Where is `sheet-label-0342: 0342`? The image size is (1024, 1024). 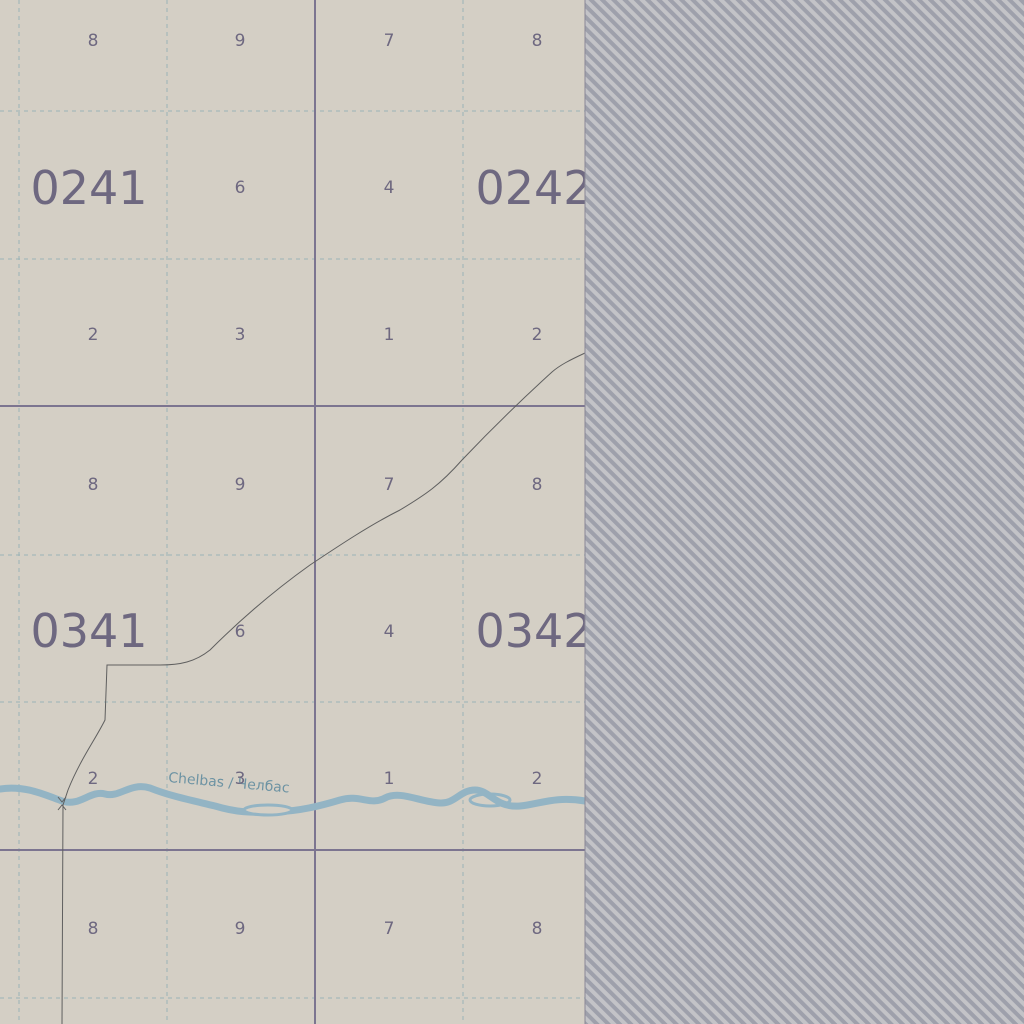 sheet-label-0342: 0342 is located at coordinates (533, 631).